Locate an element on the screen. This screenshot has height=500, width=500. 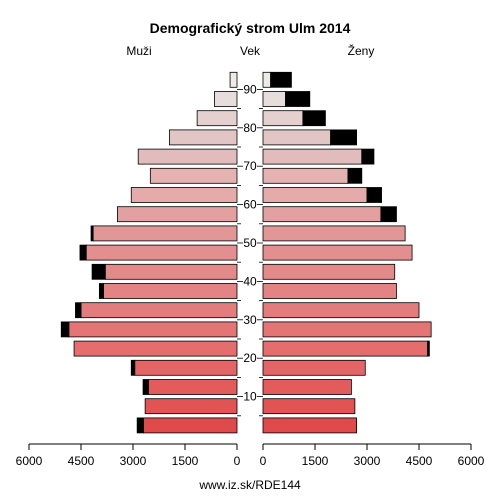
female-x-tick-label-0: 0 is located at coordinates (263, 461).